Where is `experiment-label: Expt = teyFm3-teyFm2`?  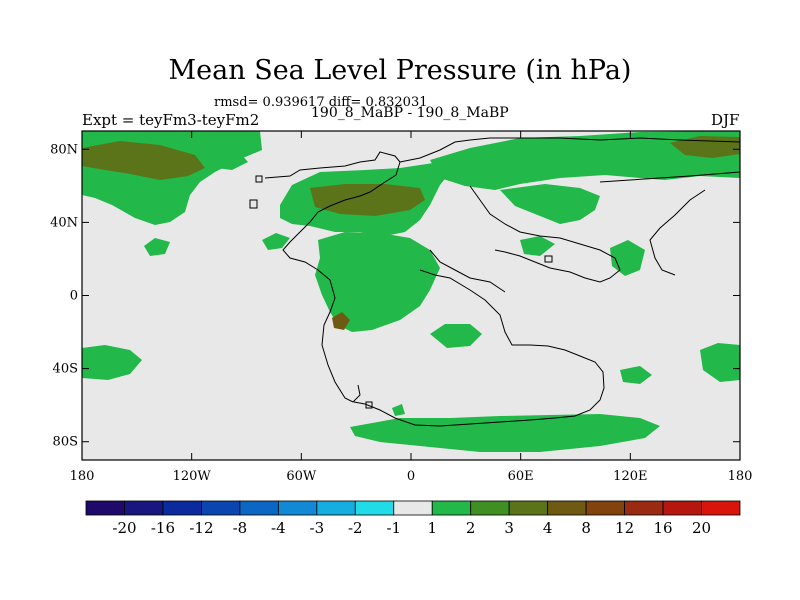
experiment-label: Expt = teyFm3-teyFm2 is located at coordinates (171, 120).